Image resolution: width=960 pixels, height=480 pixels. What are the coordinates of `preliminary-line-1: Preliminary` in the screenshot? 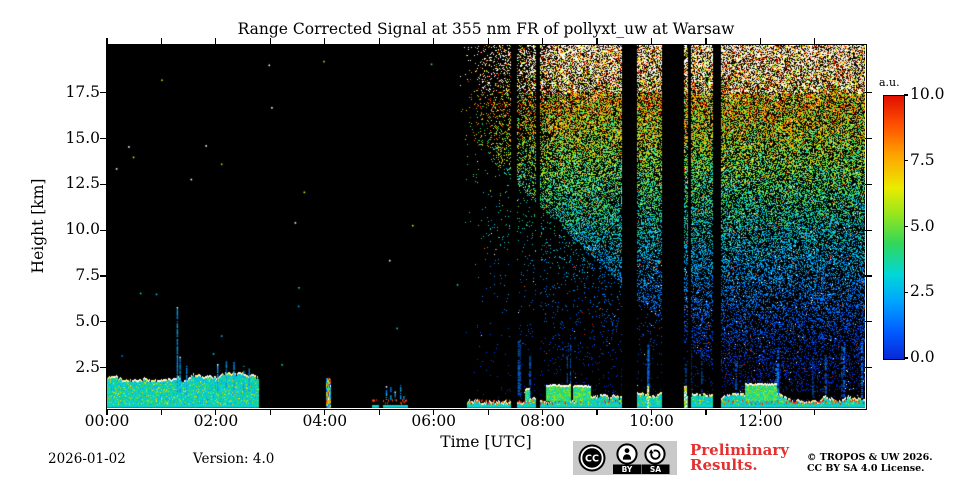 It's located at (739, 450).